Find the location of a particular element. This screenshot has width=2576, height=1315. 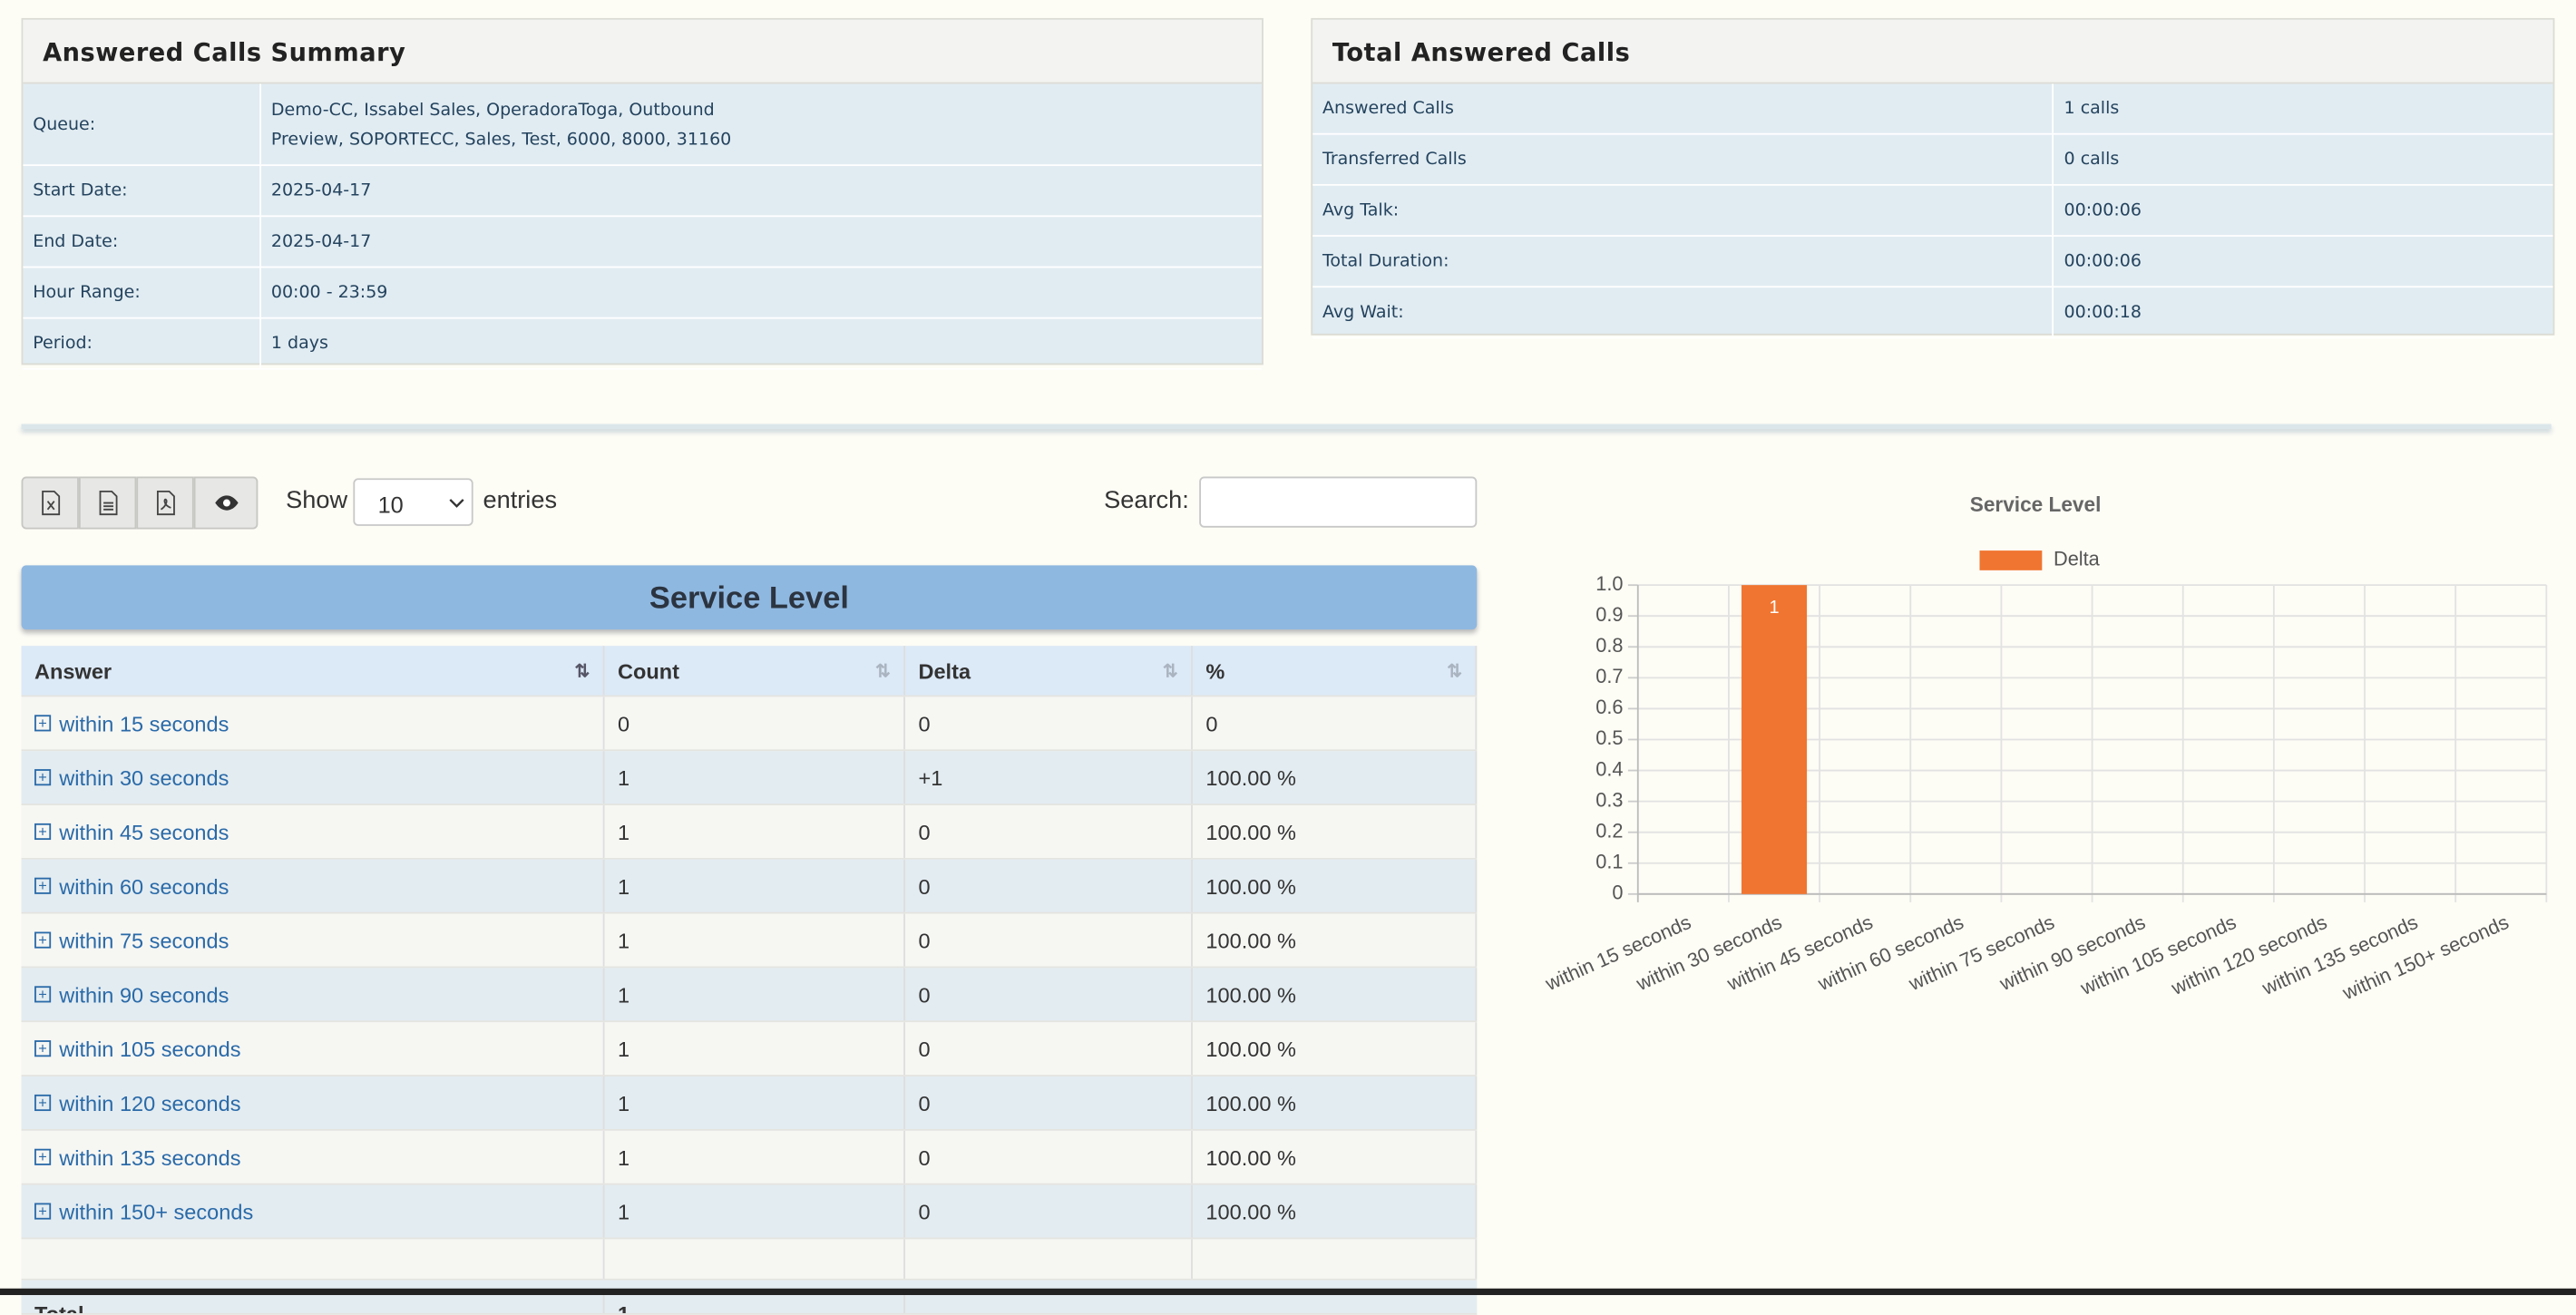

y-tick-label: 0.5 is located at coordinates (1609, 738).